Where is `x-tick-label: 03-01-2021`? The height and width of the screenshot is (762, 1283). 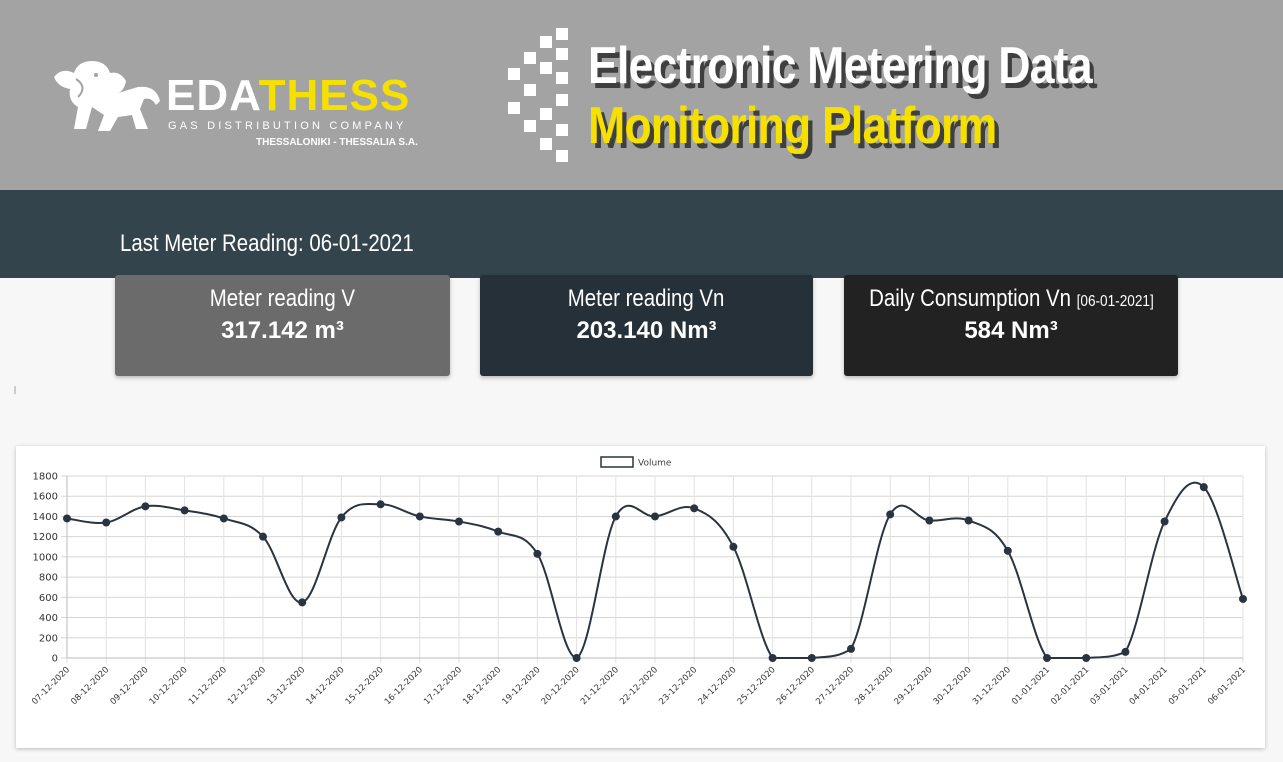 x-tick-label: 03-01-2021 is located at coordinates (1110, 686).